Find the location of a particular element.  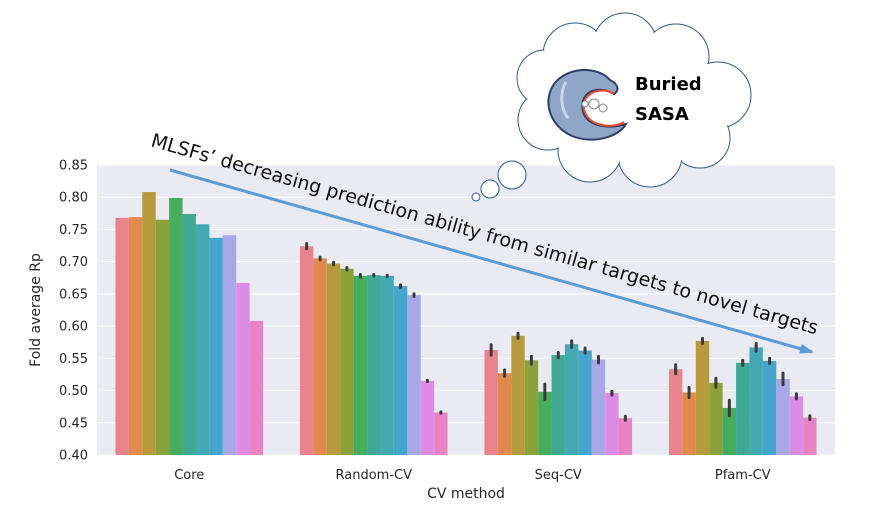

y-tick-label: 0.60 is located at coordinates (73, 327).